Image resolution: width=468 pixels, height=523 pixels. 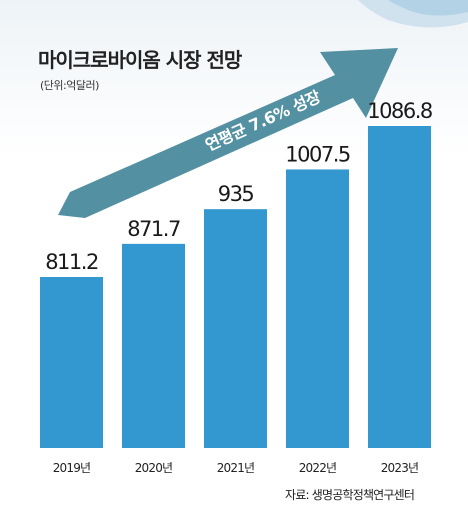 What do you see at coordinates (71, 262) in the screenshot?
I see `value-label: 811.2` at bounding box center [71, 262].